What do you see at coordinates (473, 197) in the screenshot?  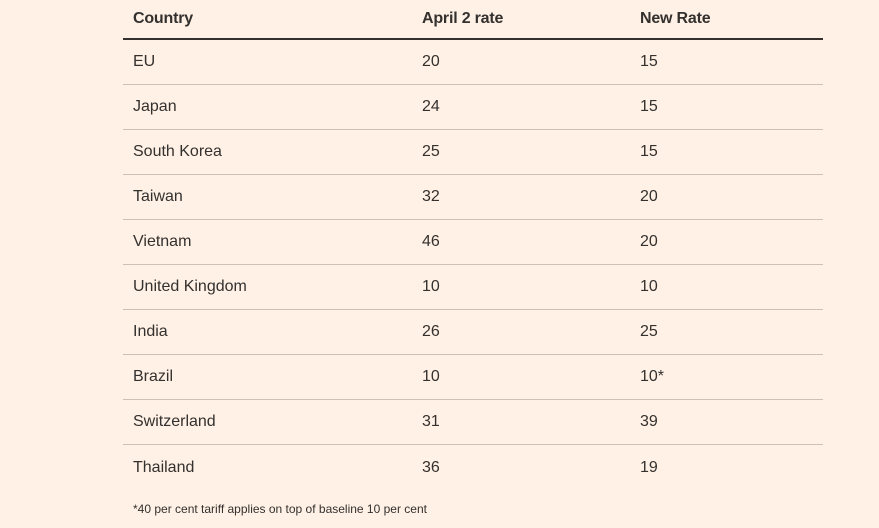 I see `table-row: Taiwan 32 20` at bounding box center [473, 197].